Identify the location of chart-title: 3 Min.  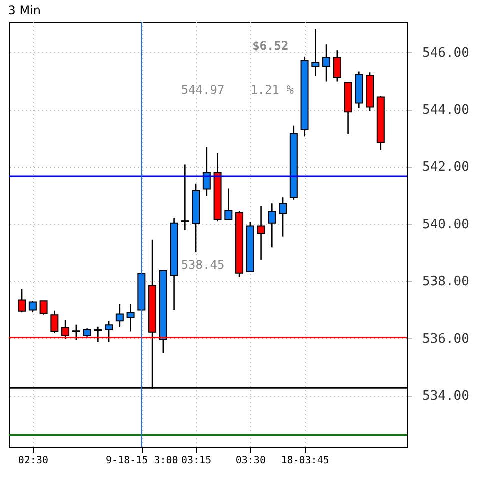
(24, 11).